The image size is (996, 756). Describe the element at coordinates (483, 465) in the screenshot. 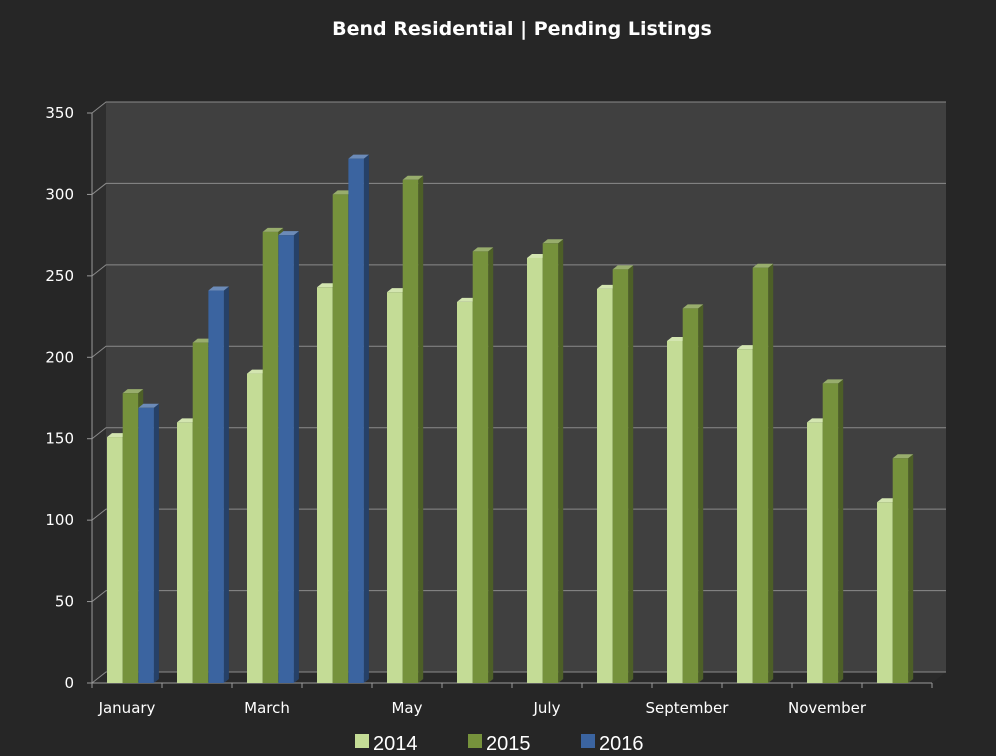

I see `bar-2015-june` at that location.